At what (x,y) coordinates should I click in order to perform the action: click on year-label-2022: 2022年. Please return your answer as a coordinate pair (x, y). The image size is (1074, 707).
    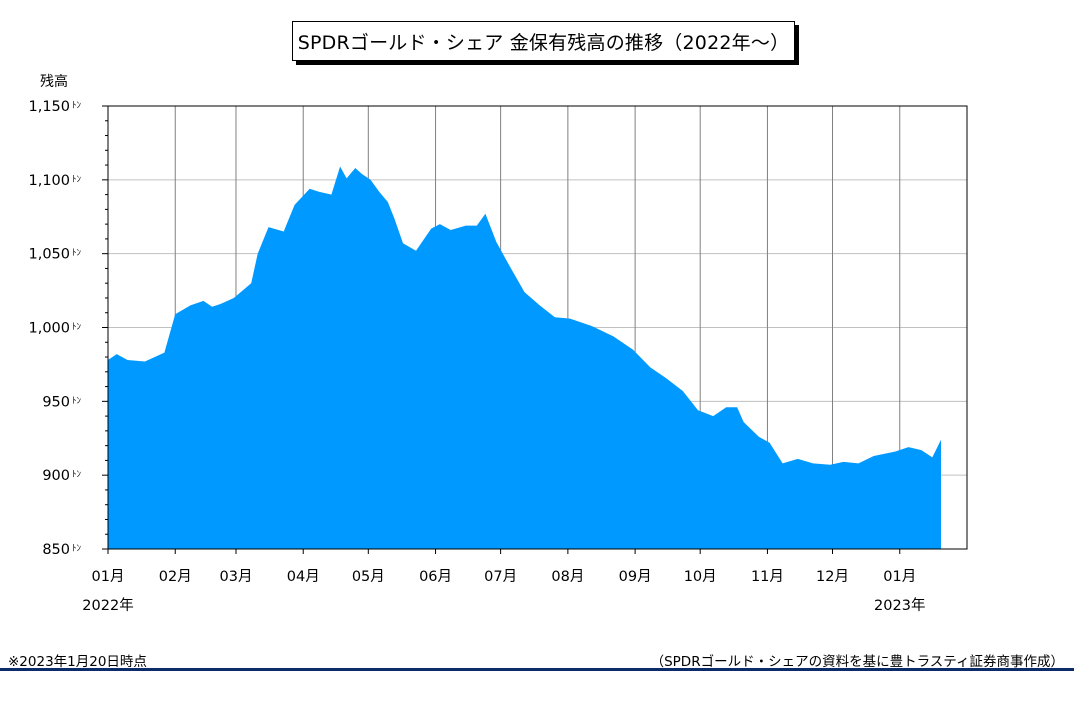
    Looking at the image, I should click on (107, 605).